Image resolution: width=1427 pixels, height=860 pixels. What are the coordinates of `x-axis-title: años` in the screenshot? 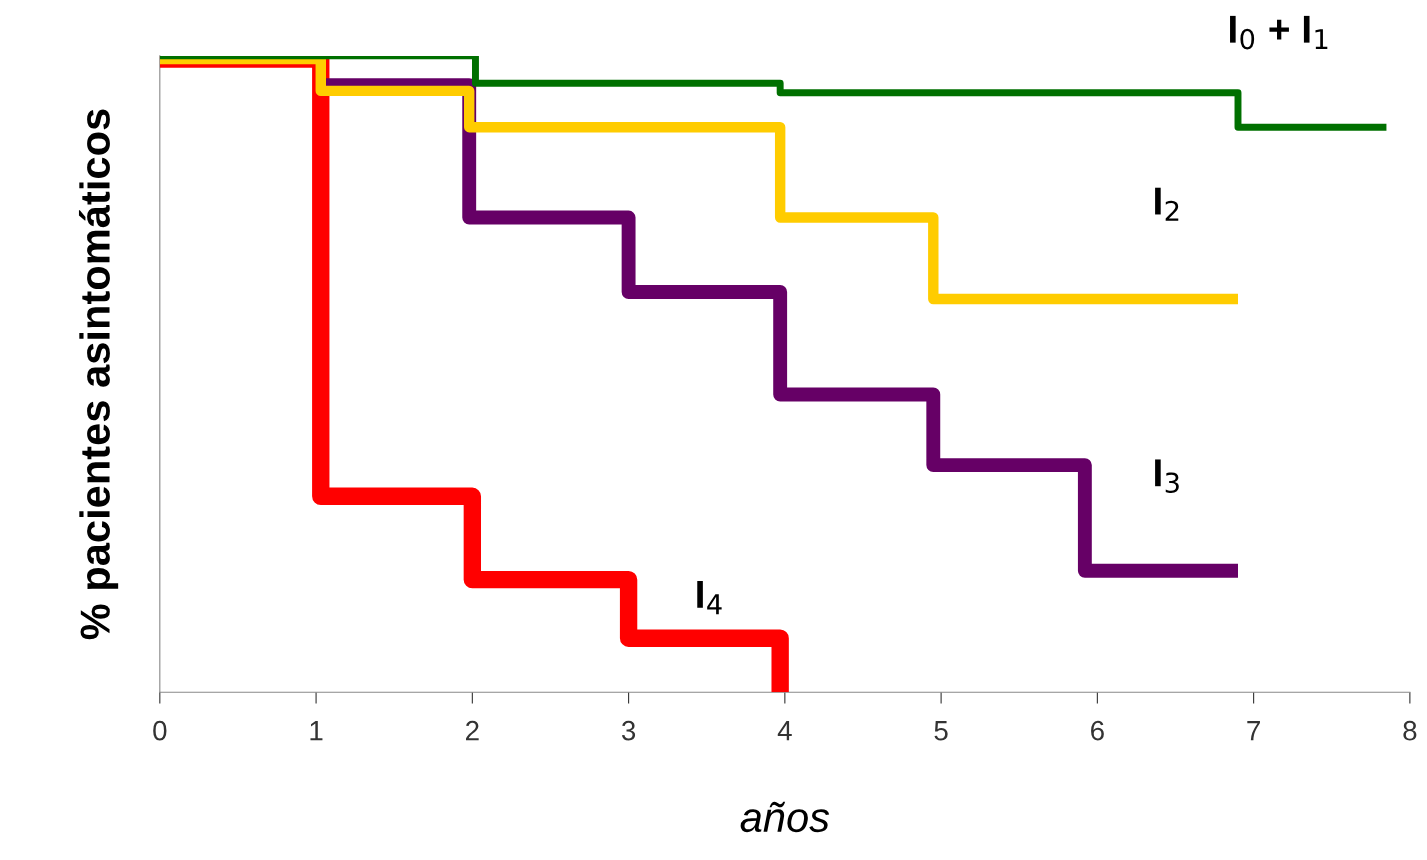 It's located at (785, 817).